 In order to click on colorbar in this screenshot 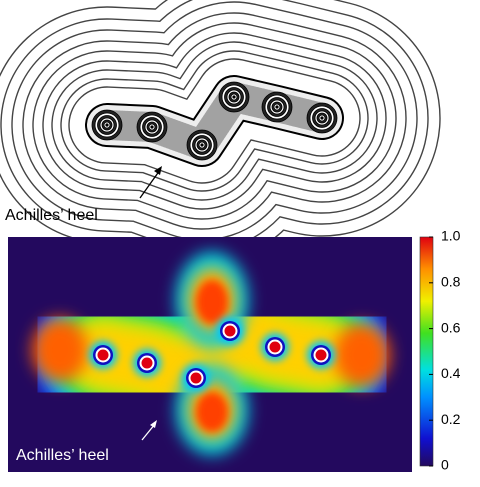, I will do `click(426, 351)`.